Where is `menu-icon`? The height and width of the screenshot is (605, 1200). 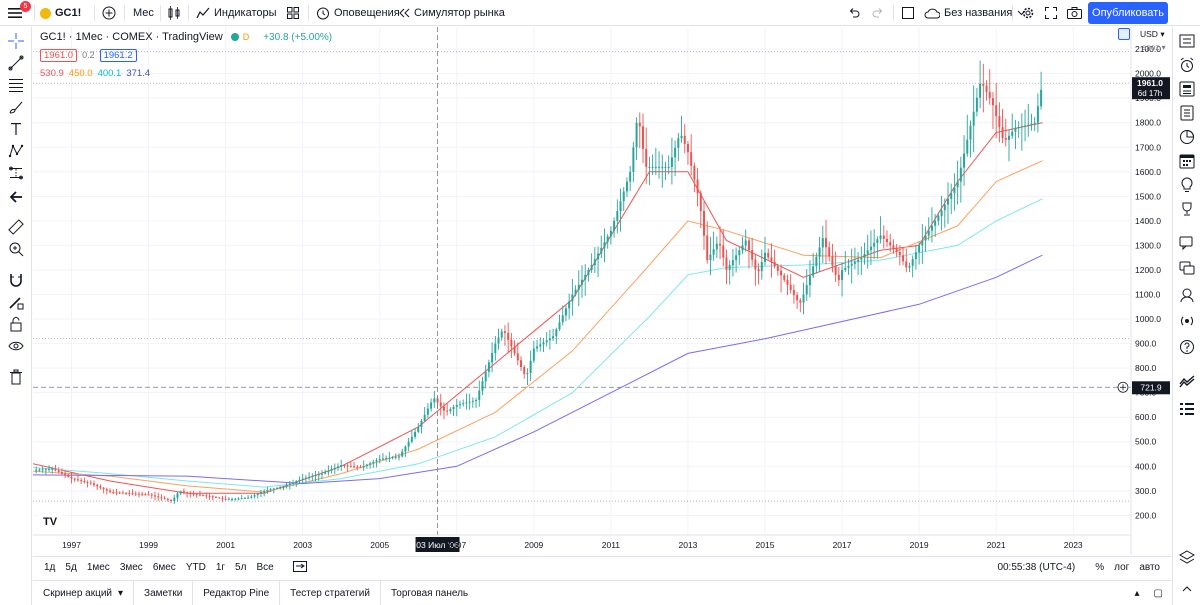
menu-icon is located at coordinates (15, 13).